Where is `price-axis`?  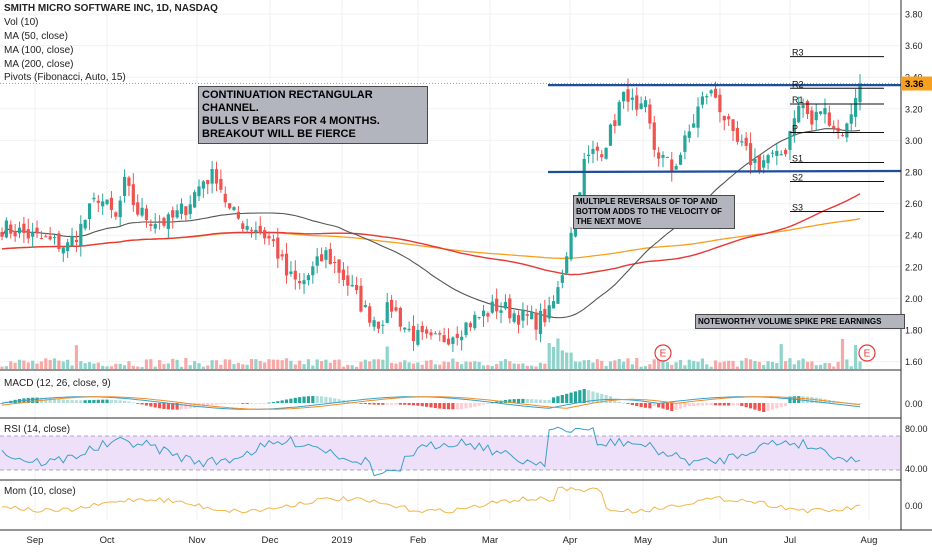
price-axis is located at coordinates (916, 275).